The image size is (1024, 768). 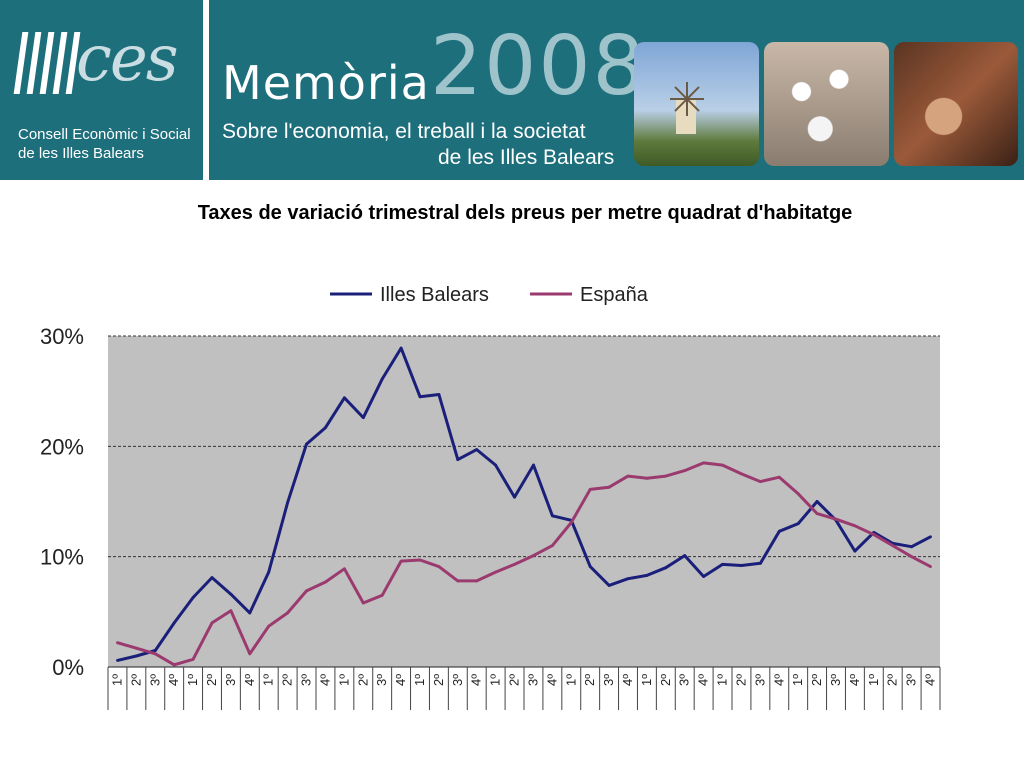 I want to click on logo-wordmark: ces, so click(x=127, y=59).